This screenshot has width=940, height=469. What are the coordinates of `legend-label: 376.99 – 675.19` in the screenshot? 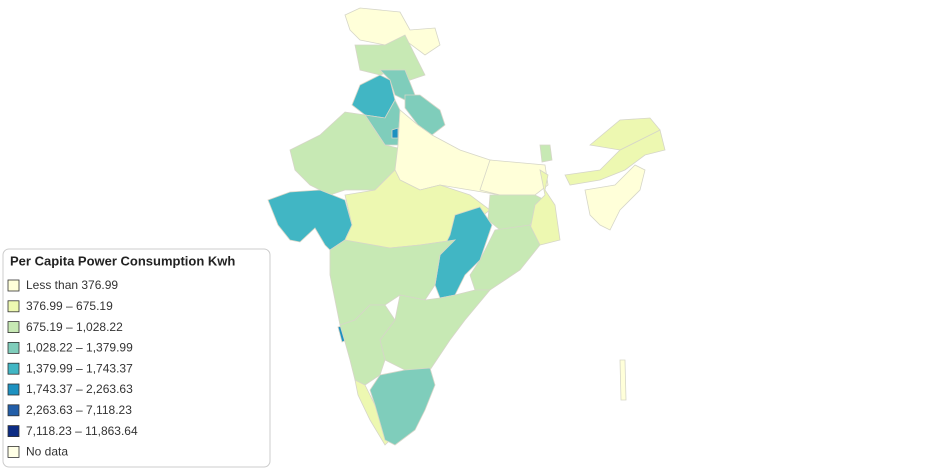 It's located at (69, 306).